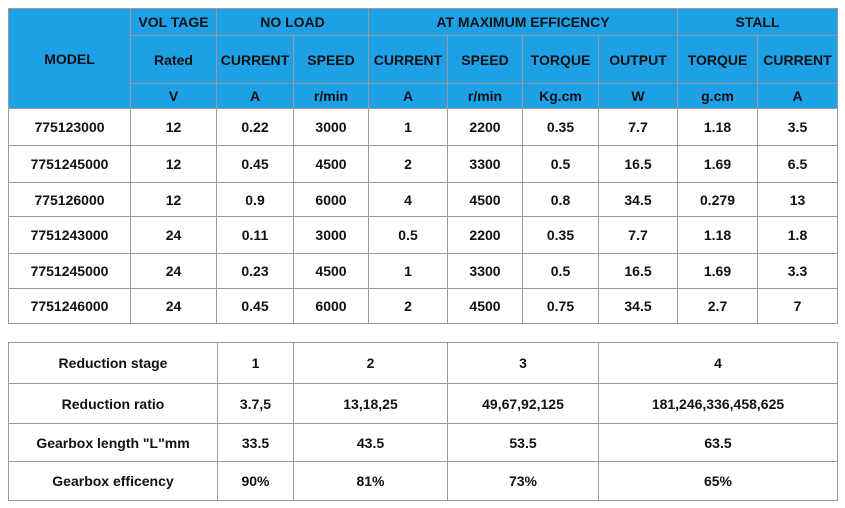 This screenshot has height=508, width=845. I want to click on unit-header: g.cm, so click(717, 96).